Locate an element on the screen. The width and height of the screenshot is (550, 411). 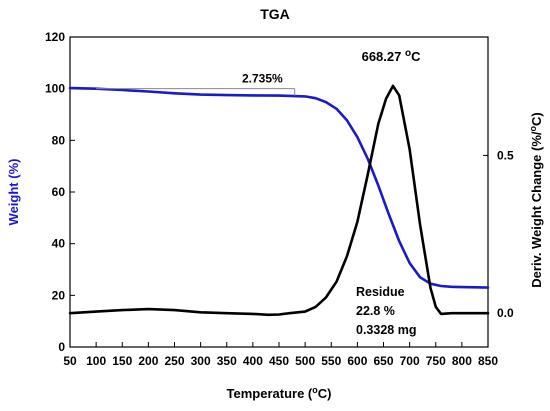
y-left-tick-label: 60 is located at coordinates (59, 192).